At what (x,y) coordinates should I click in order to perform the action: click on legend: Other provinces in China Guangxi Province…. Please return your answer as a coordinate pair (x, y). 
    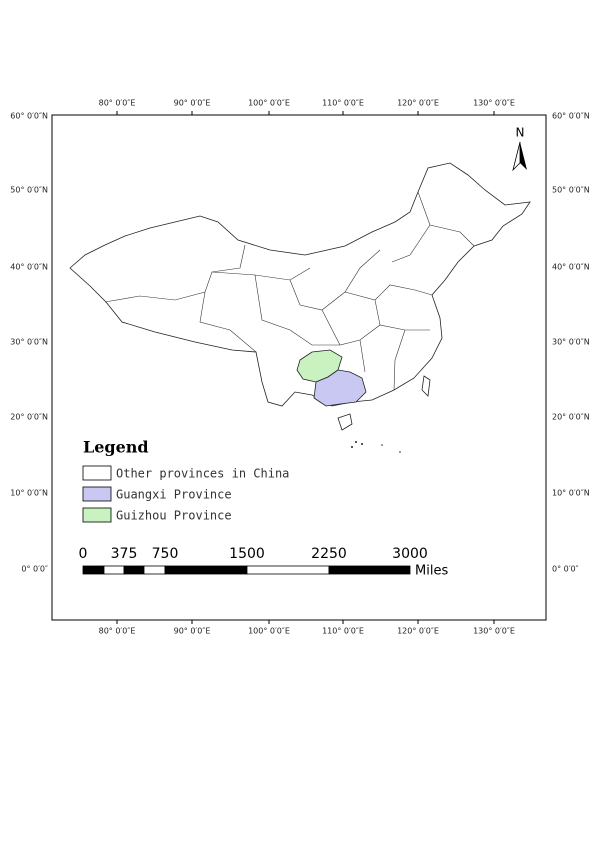
    Looking at the image, I should click on (185, 494).